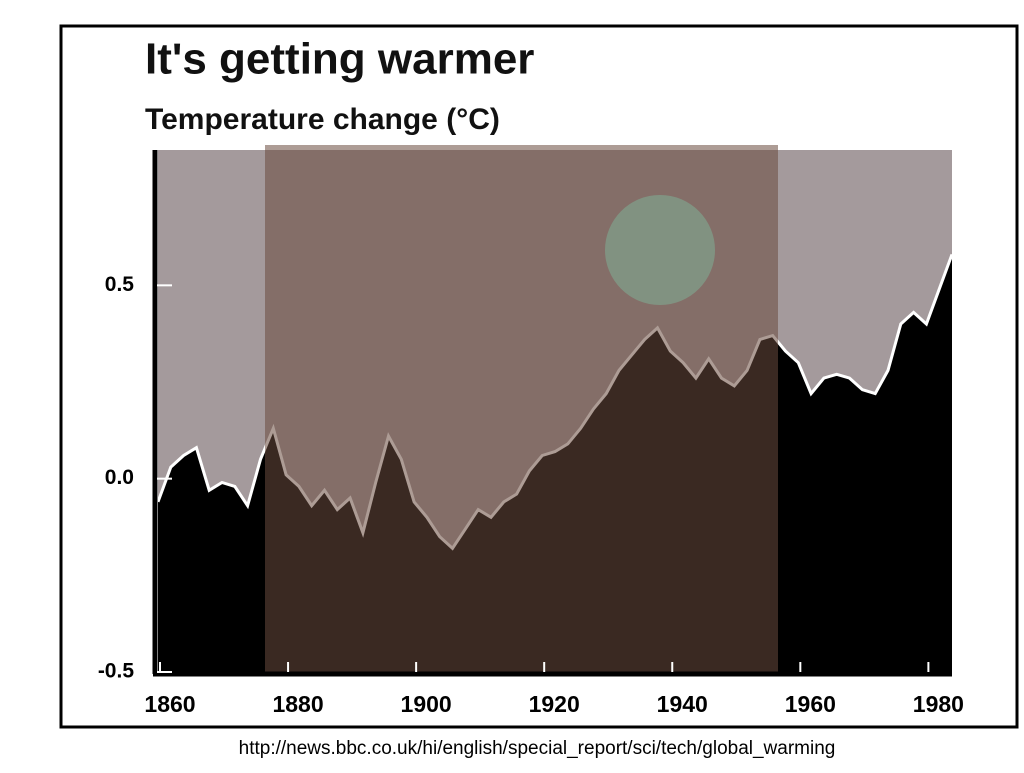 This screenshot has height=773, width=1024. I want to click on x-tick-label: 1980, so click(938, 704).